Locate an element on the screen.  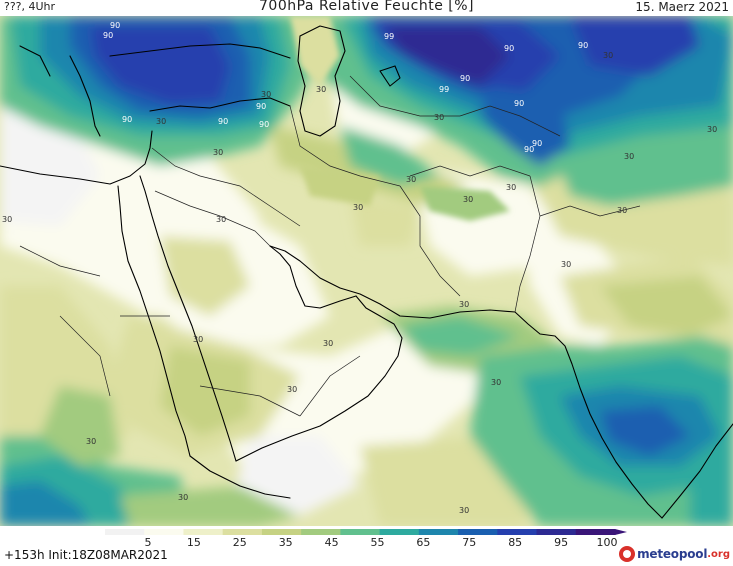
logo-name: meteopool is located at coordinates (672, 554).